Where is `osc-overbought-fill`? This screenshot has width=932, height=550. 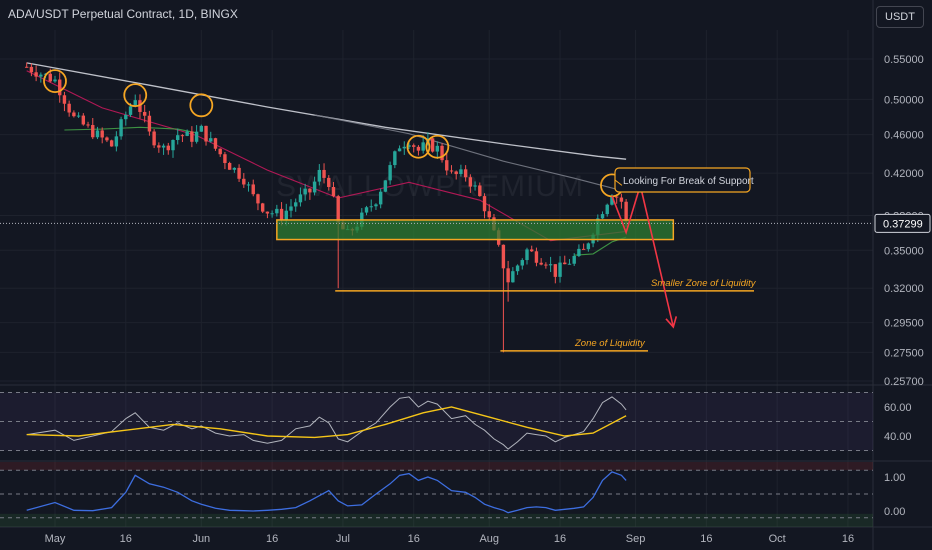 osc-overbought-fill is located at coordinates (436, 466).